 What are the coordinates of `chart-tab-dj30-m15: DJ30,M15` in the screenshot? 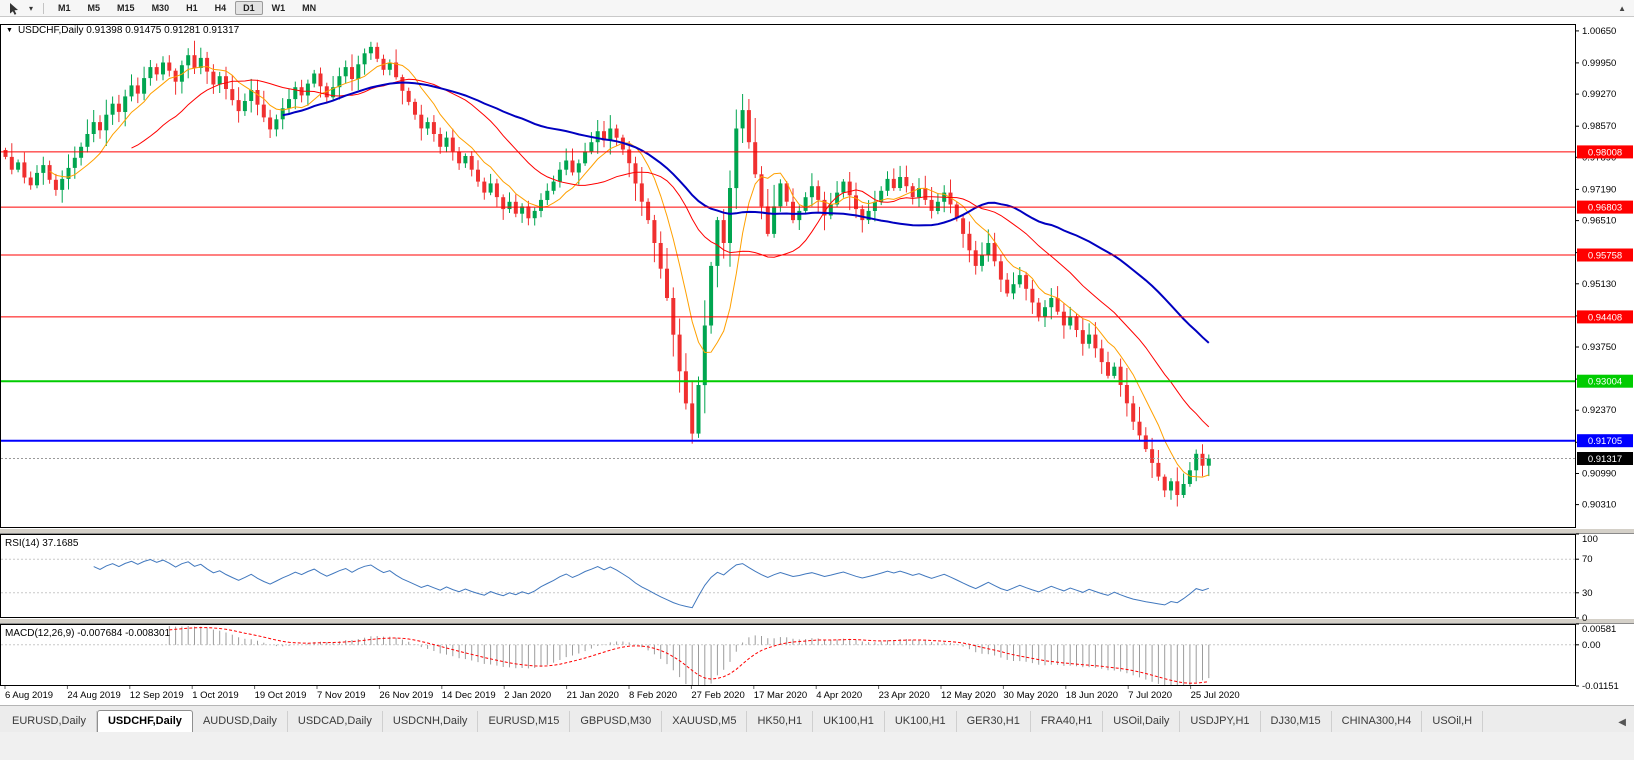 It's located at (1296, 721).